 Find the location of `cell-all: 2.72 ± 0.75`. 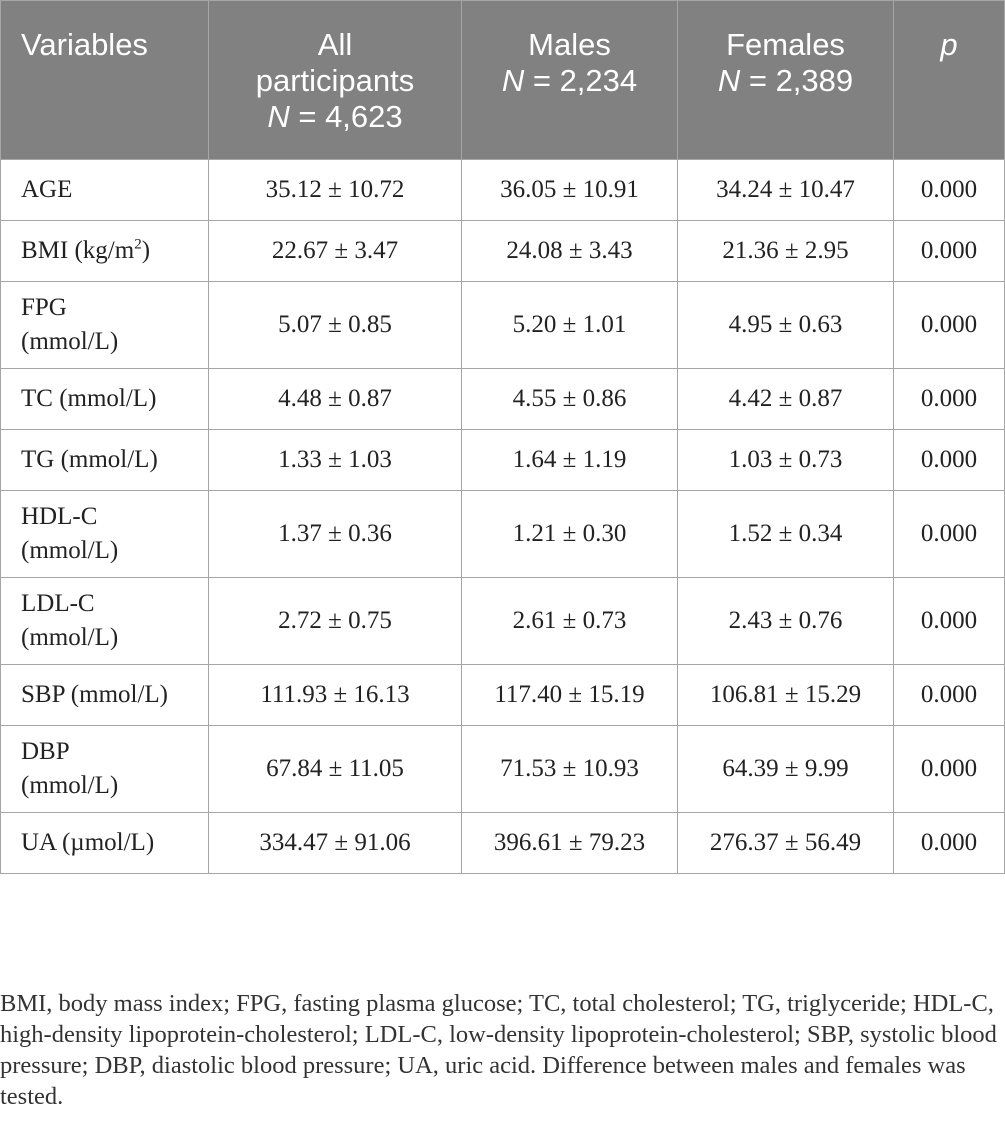

cell-all: 2.72 ± 0.75 is located at coordinates (335, 621).